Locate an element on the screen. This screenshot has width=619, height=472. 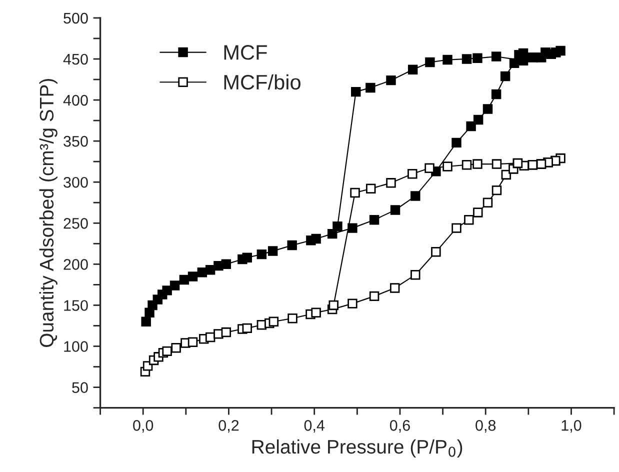
y-tick-label: 50 is located at coordinates (80, 387).